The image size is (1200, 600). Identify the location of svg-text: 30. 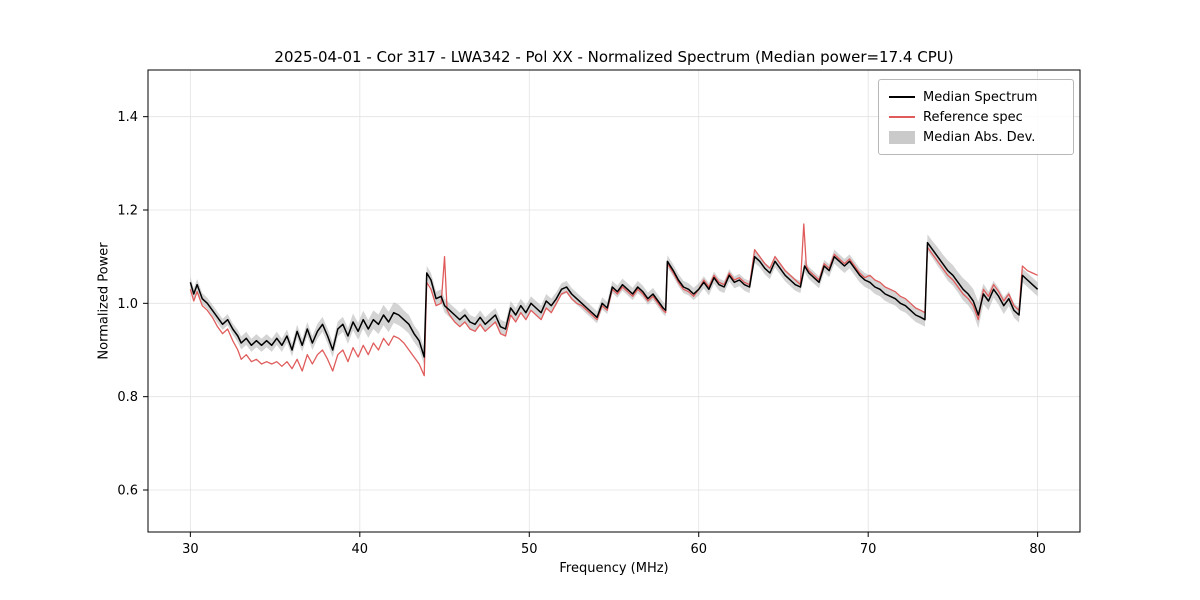
(190, 549).